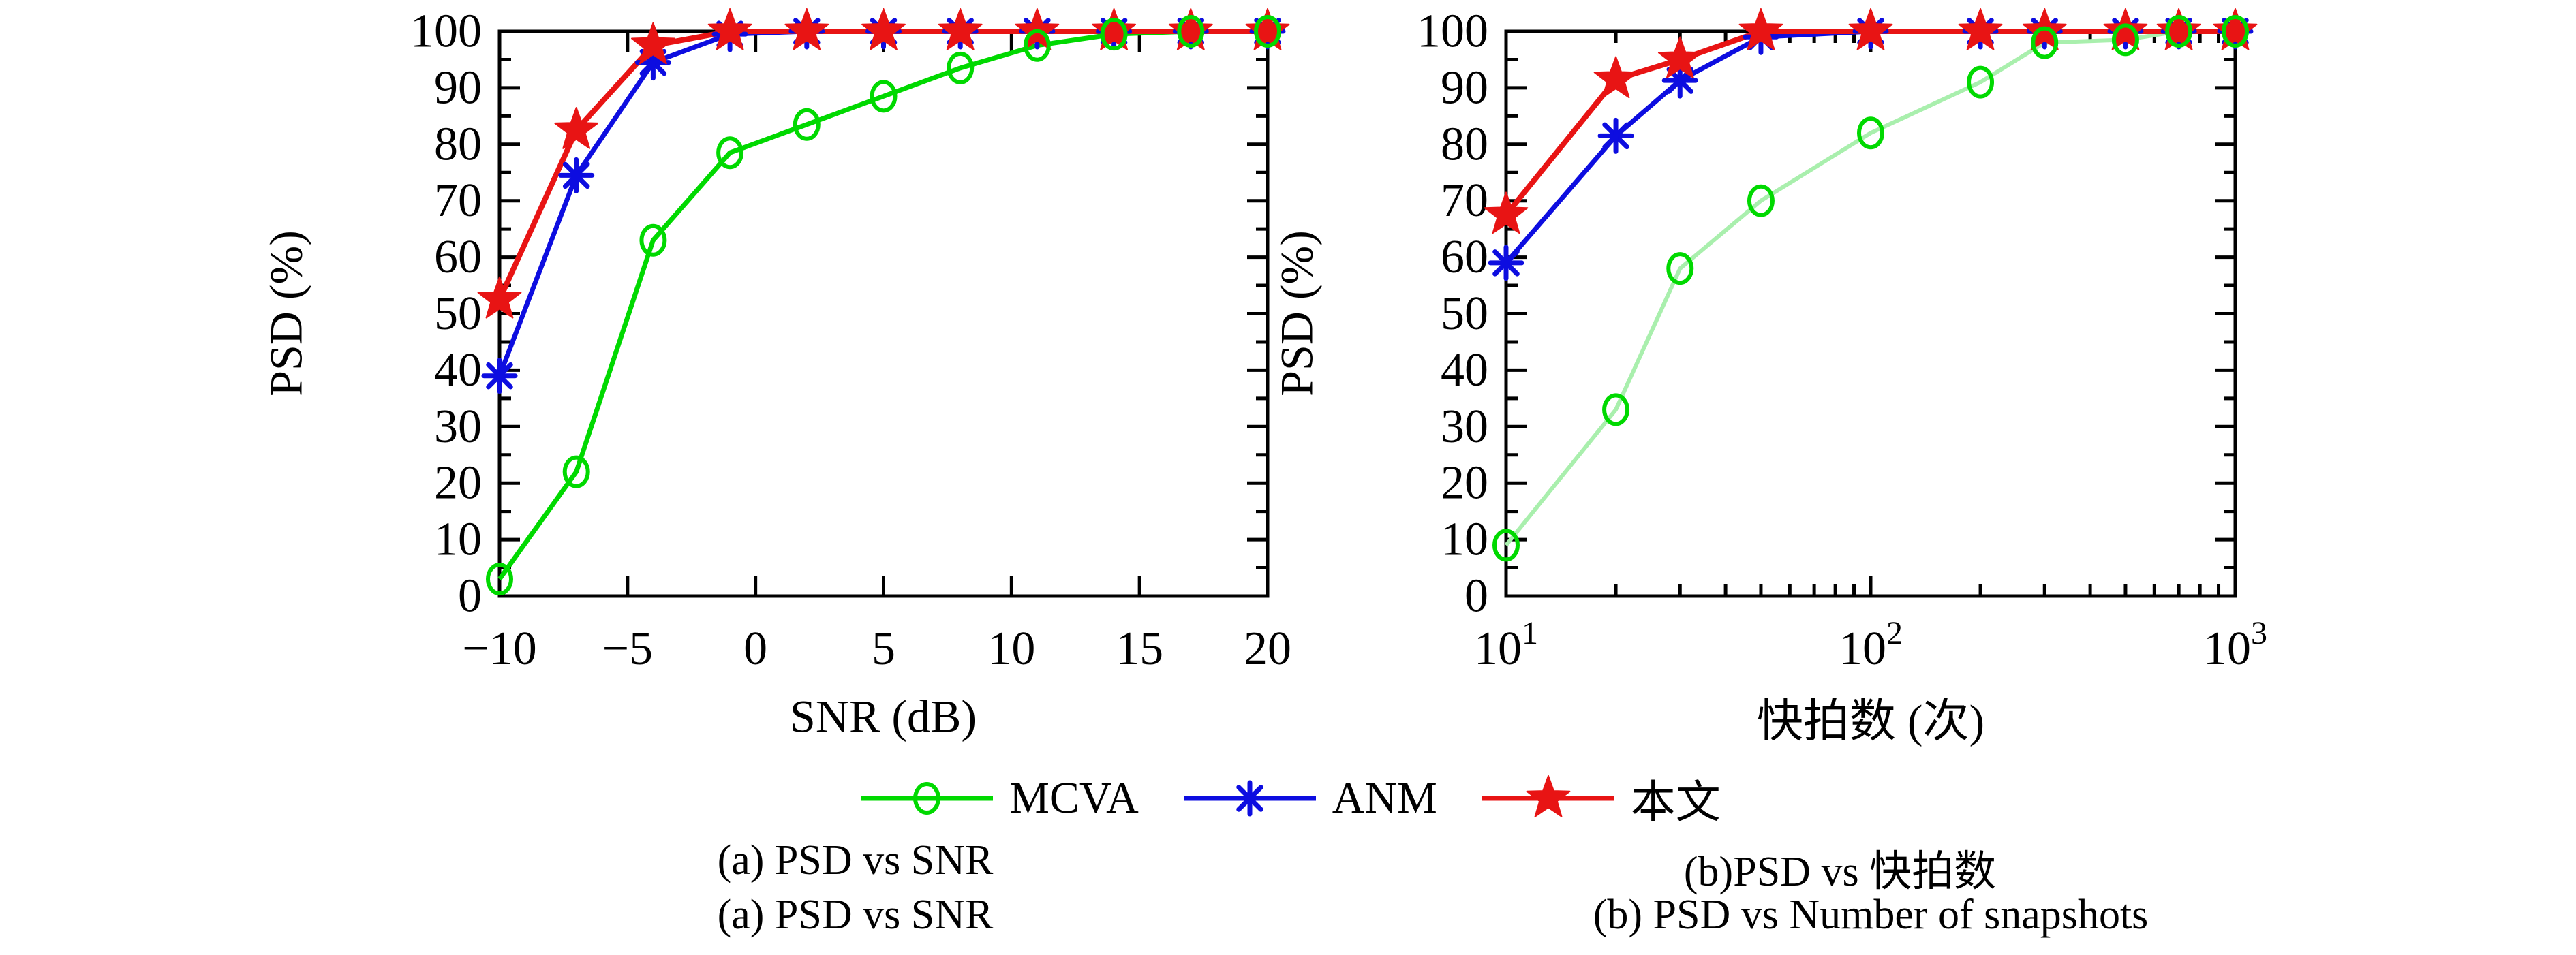 Image resolution: width=2576 pixels, height=955 pixels. I want to click on proposed-line-marker-icon, so click(1548, 796).